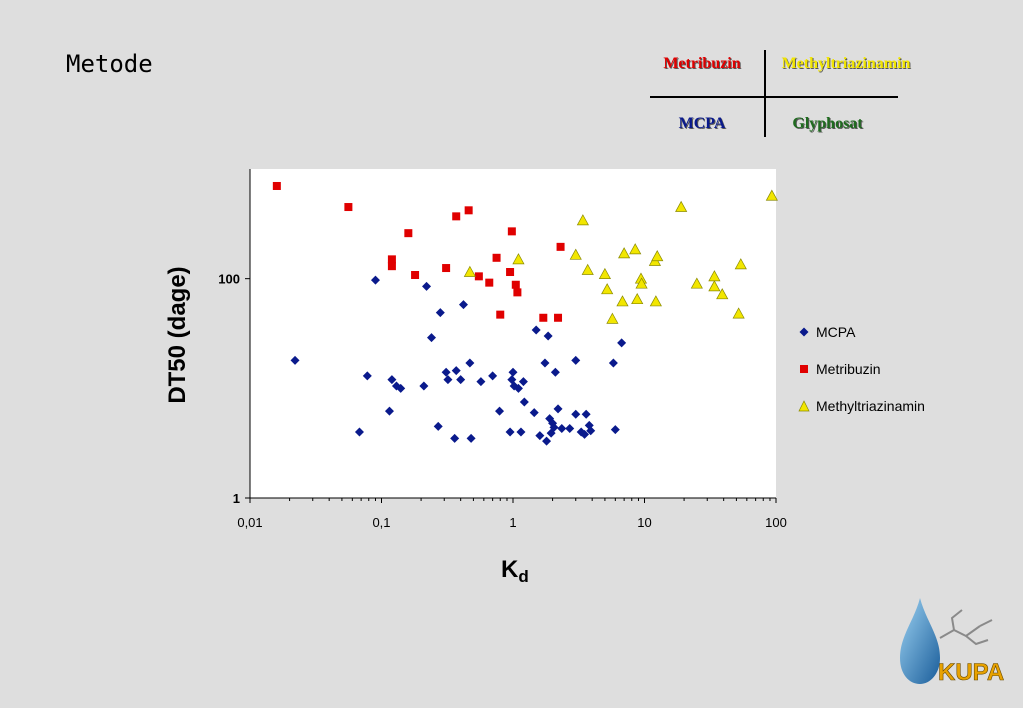  I want to click on quadrant-mcpa-label: MCPA, so click(702, 123).